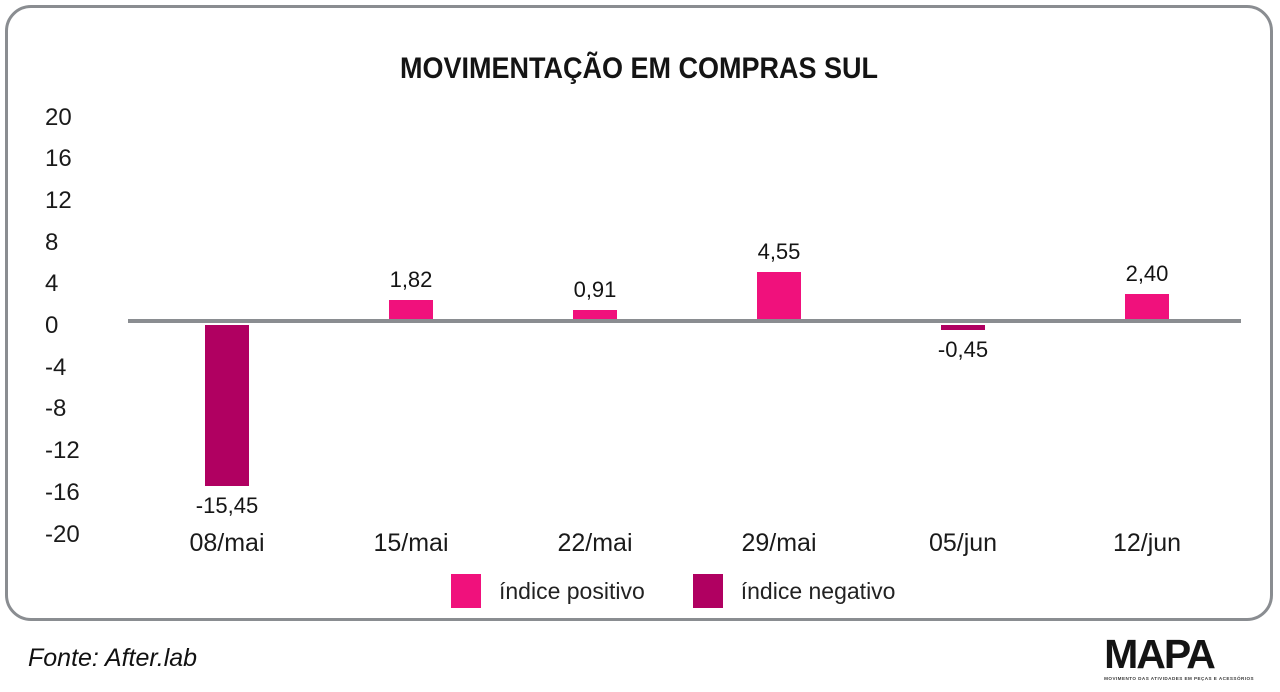 This screenshot has height=692, width=1280. Describe the element at coordinates (62, 451) in the screenshot. I see `y-axis-tick-label: -12` at that location.